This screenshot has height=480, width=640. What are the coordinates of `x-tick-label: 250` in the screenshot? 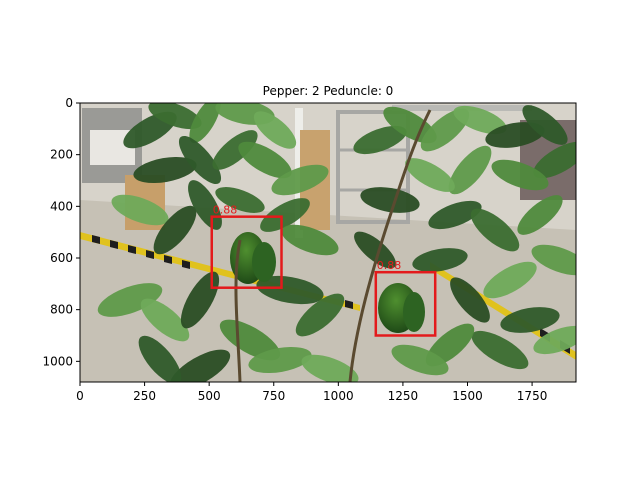 It's located at (144, 396).